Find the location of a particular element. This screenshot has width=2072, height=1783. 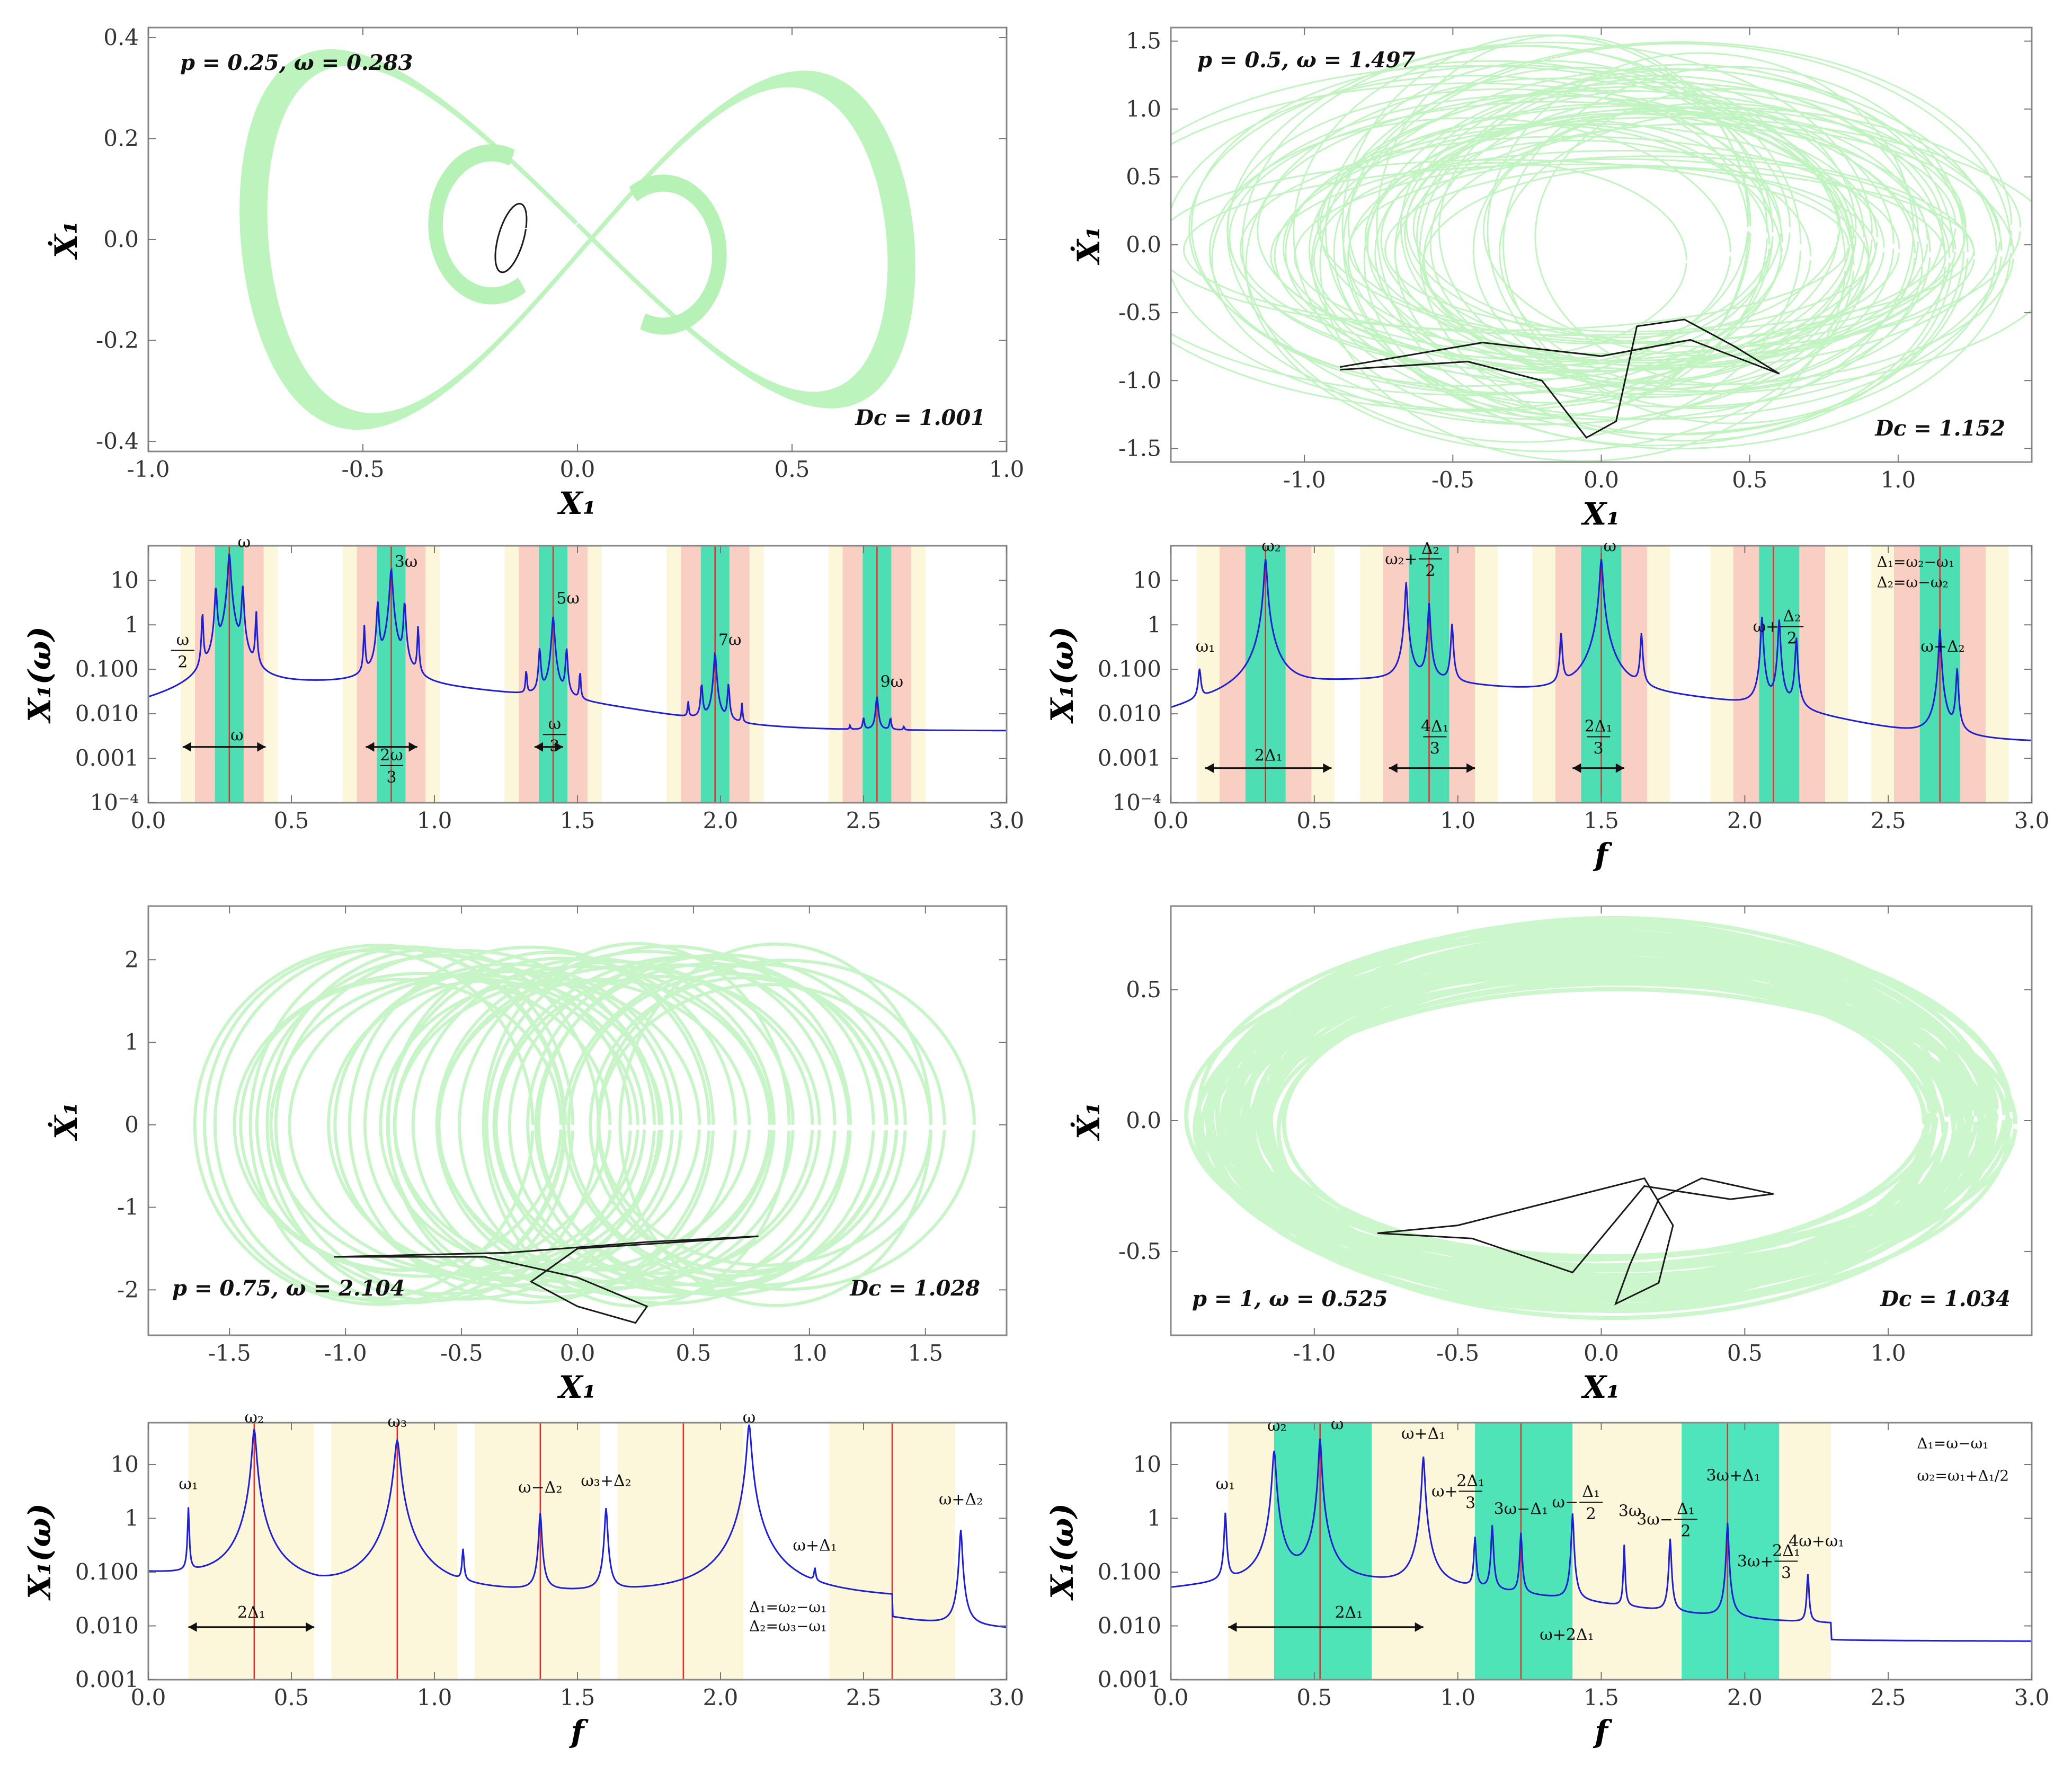

attractor-inner-scroll is located at coordinates (577, 240).